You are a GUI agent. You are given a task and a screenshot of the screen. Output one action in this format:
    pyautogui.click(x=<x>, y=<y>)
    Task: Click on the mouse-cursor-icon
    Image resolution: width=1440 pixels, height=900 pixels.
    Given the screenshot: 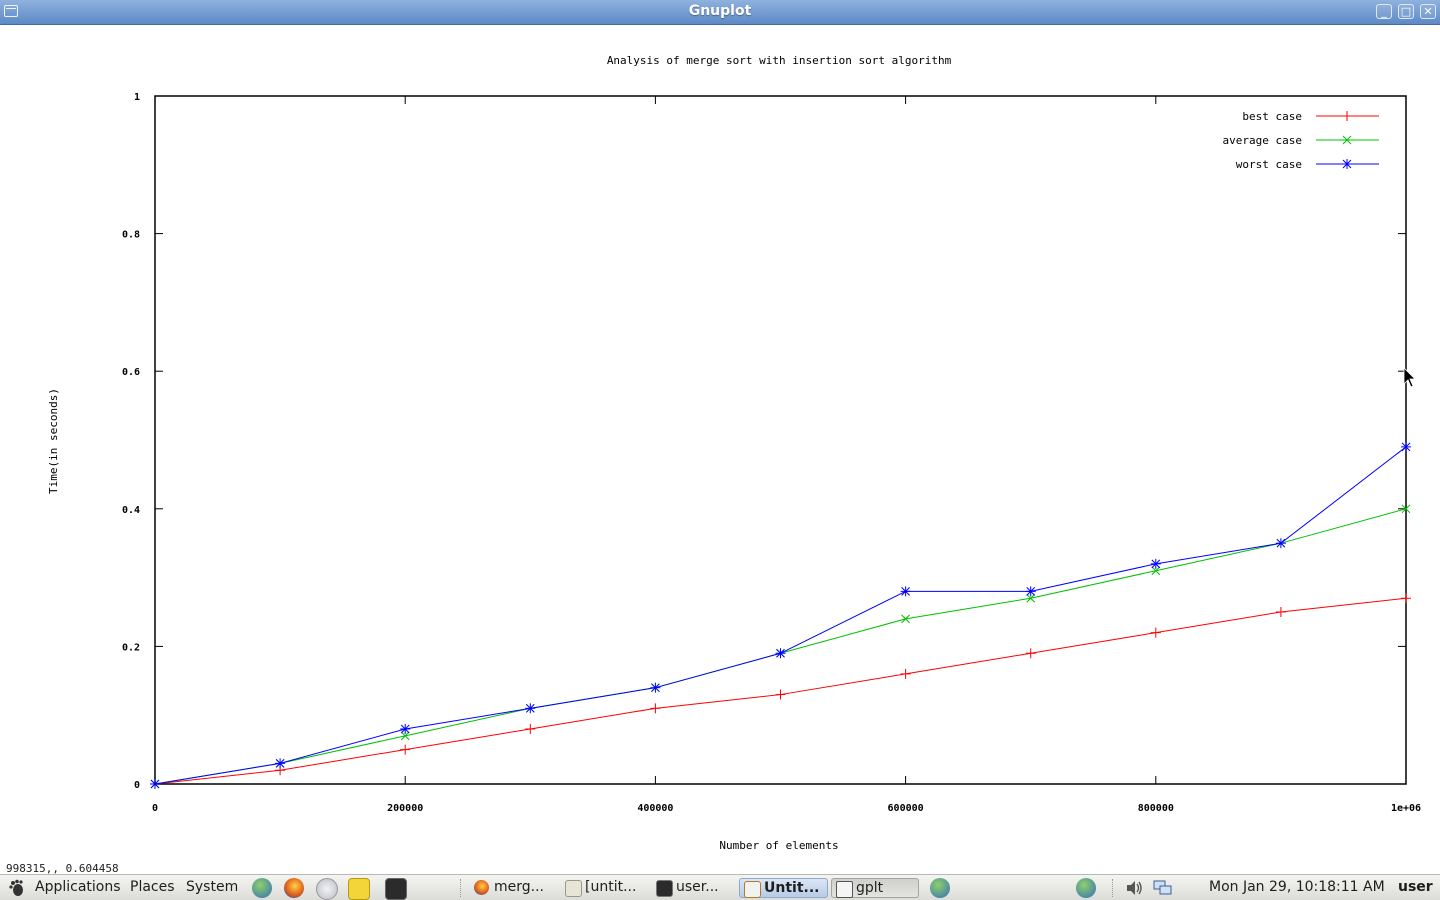 What is the action you would take?
    pyautogui.click(x=1409, y=377)
    